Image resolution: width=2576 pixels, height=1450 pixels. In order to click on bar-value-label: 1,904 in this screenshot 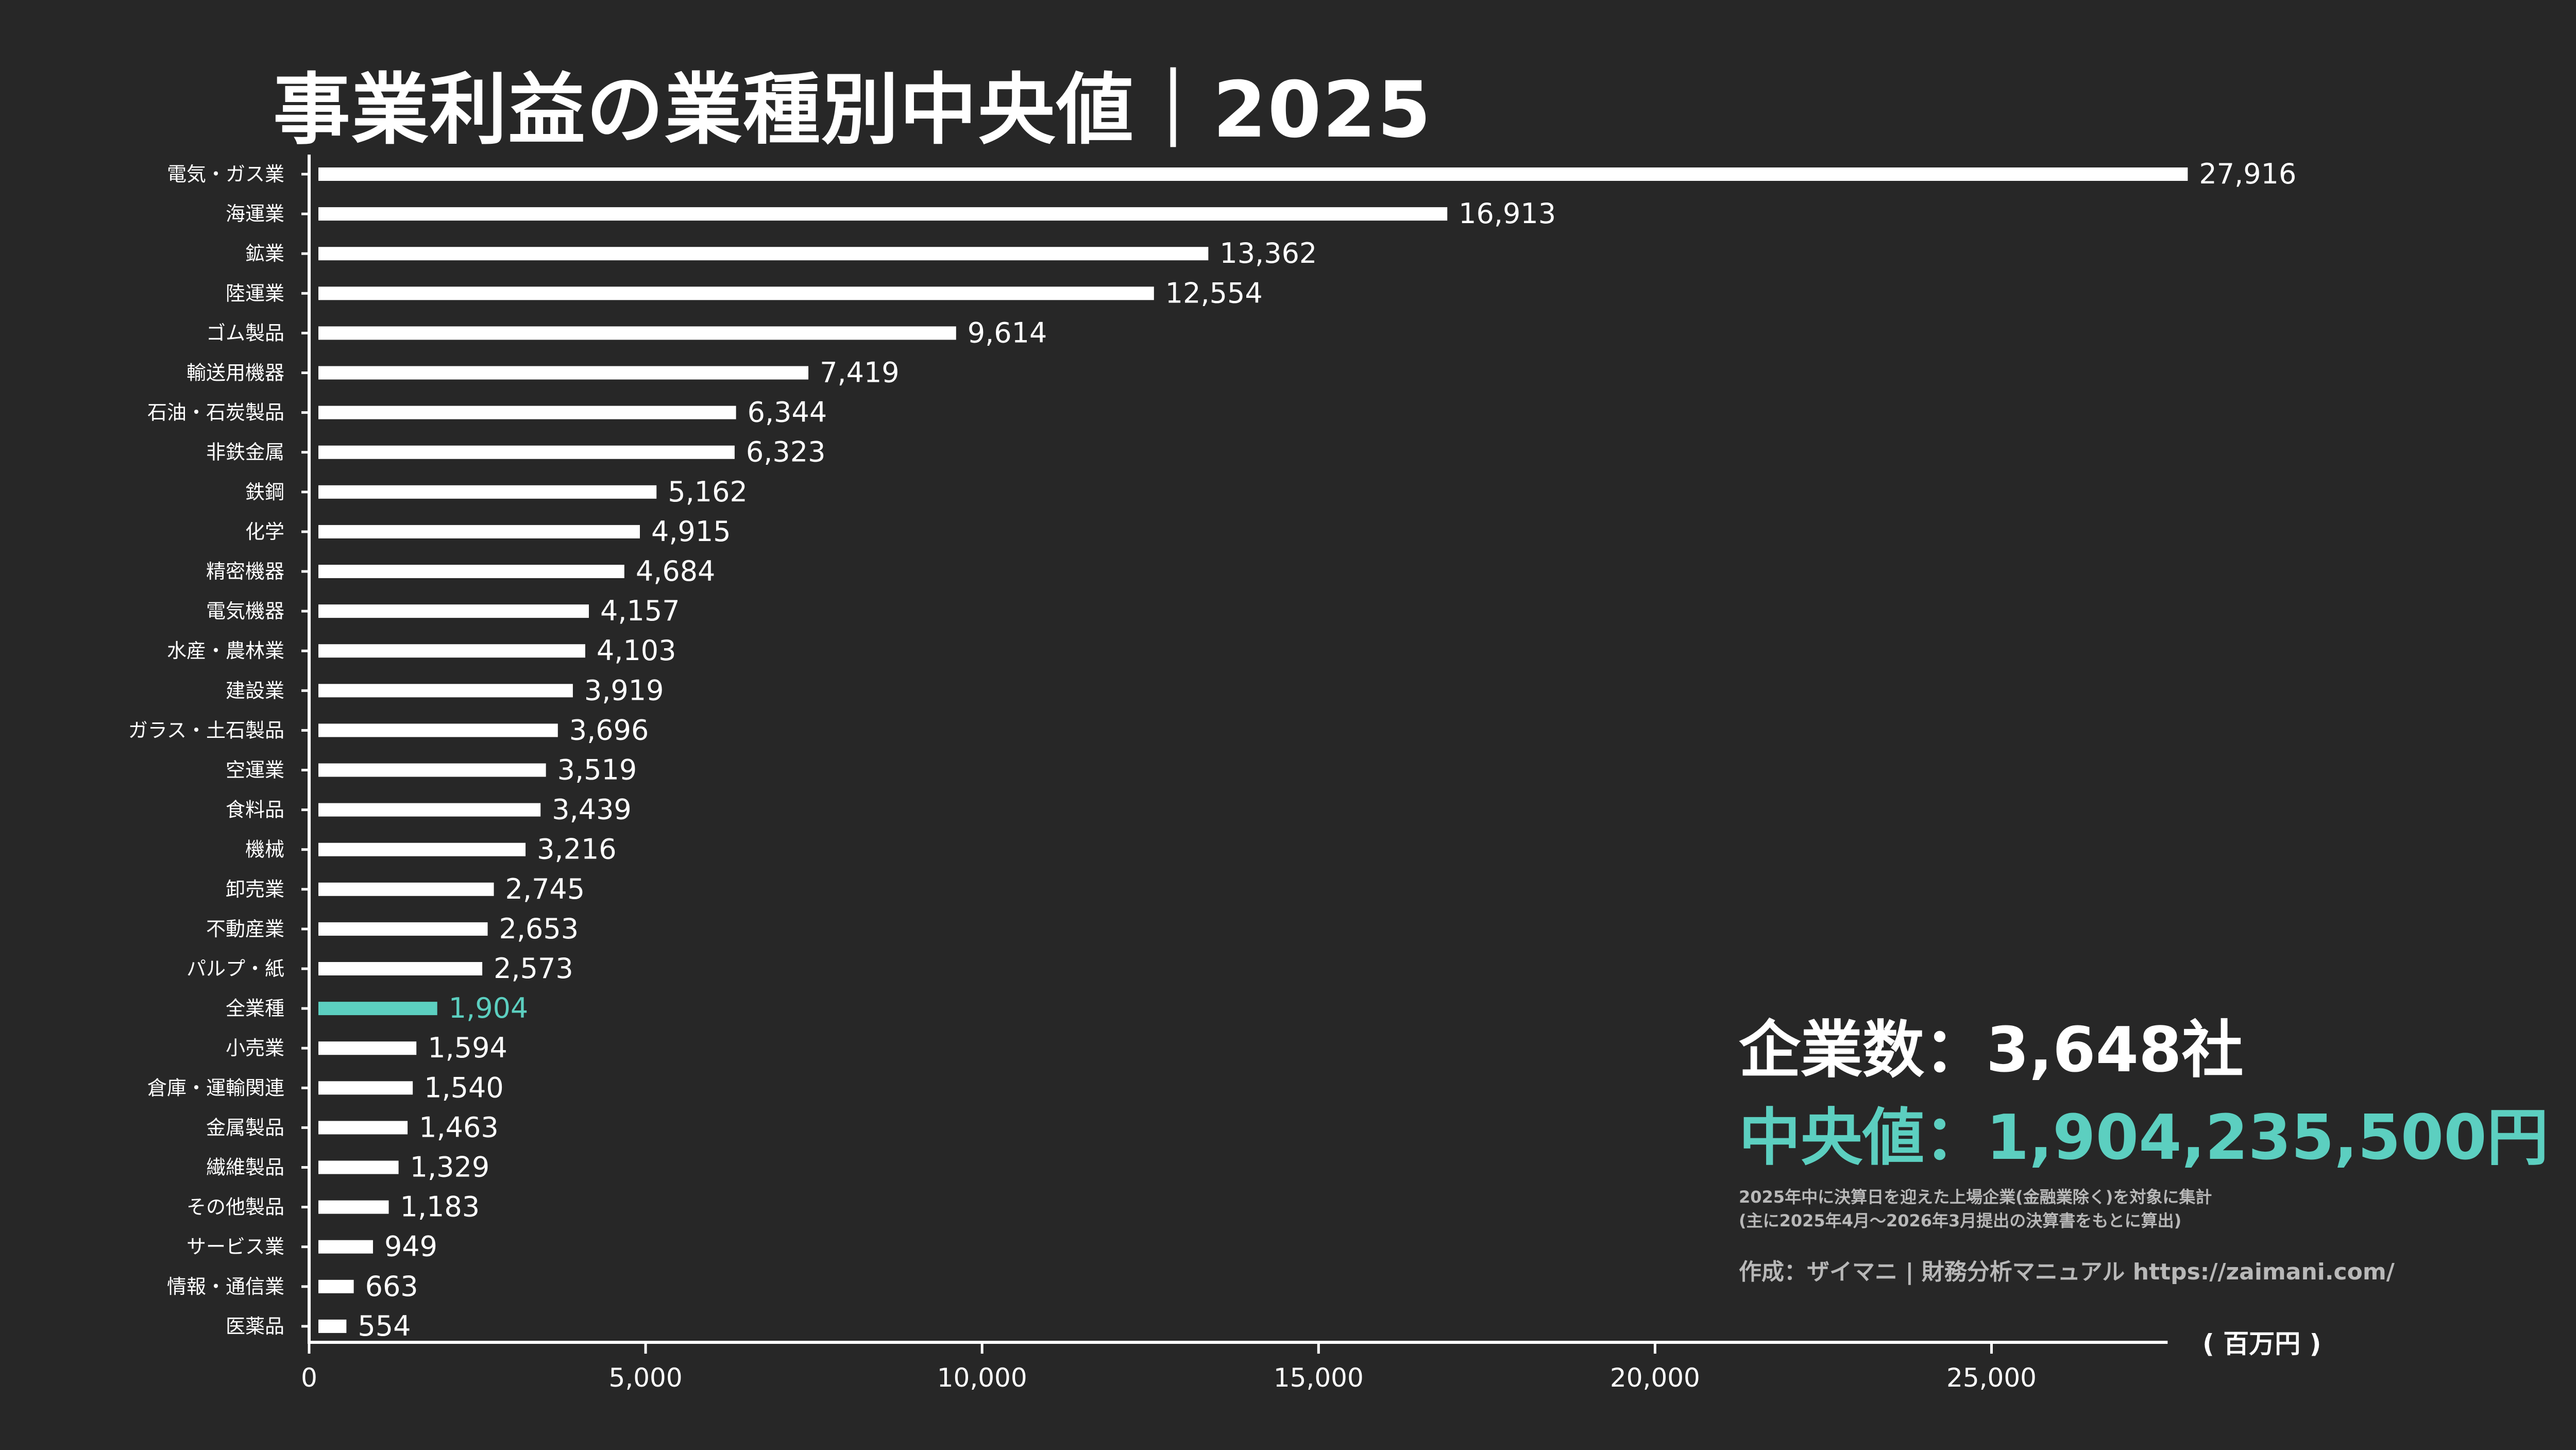, I will do `click(489, 1008)`.